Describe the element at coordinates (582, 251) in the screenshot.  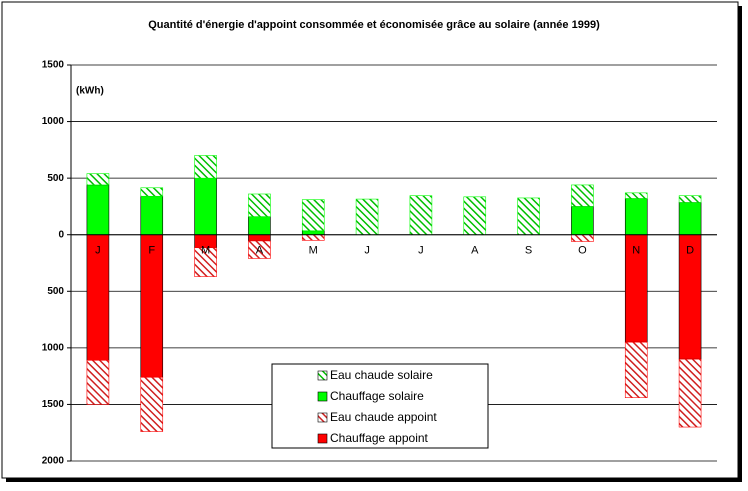
I see `x-tick-label: O` at that location.